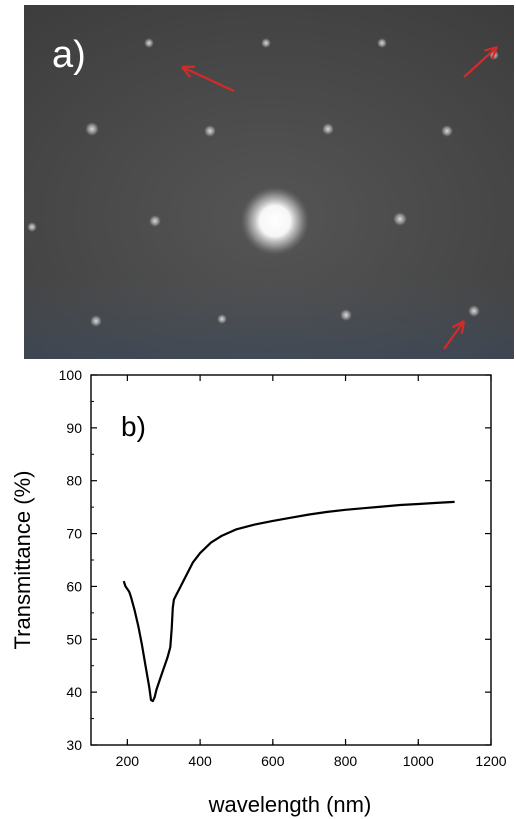  Describe the element at coordinates (74, 745) in the screenshot. I see `y-tick-label: 30` at that location.